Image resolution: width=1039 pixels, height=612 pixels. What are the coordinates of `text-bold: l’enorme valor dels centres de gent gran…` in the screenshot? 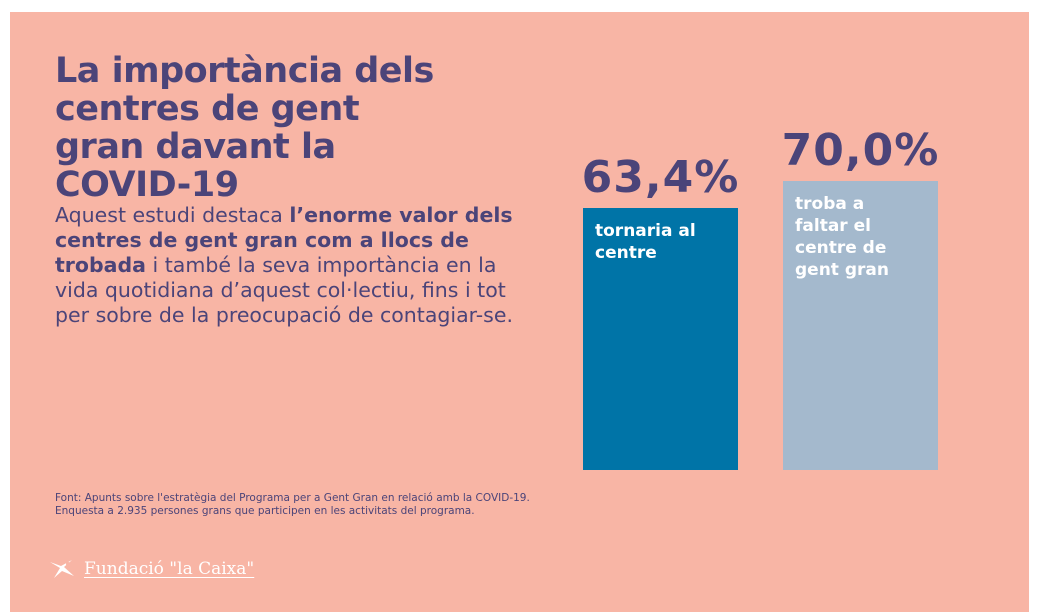 It's located at (284, 240).